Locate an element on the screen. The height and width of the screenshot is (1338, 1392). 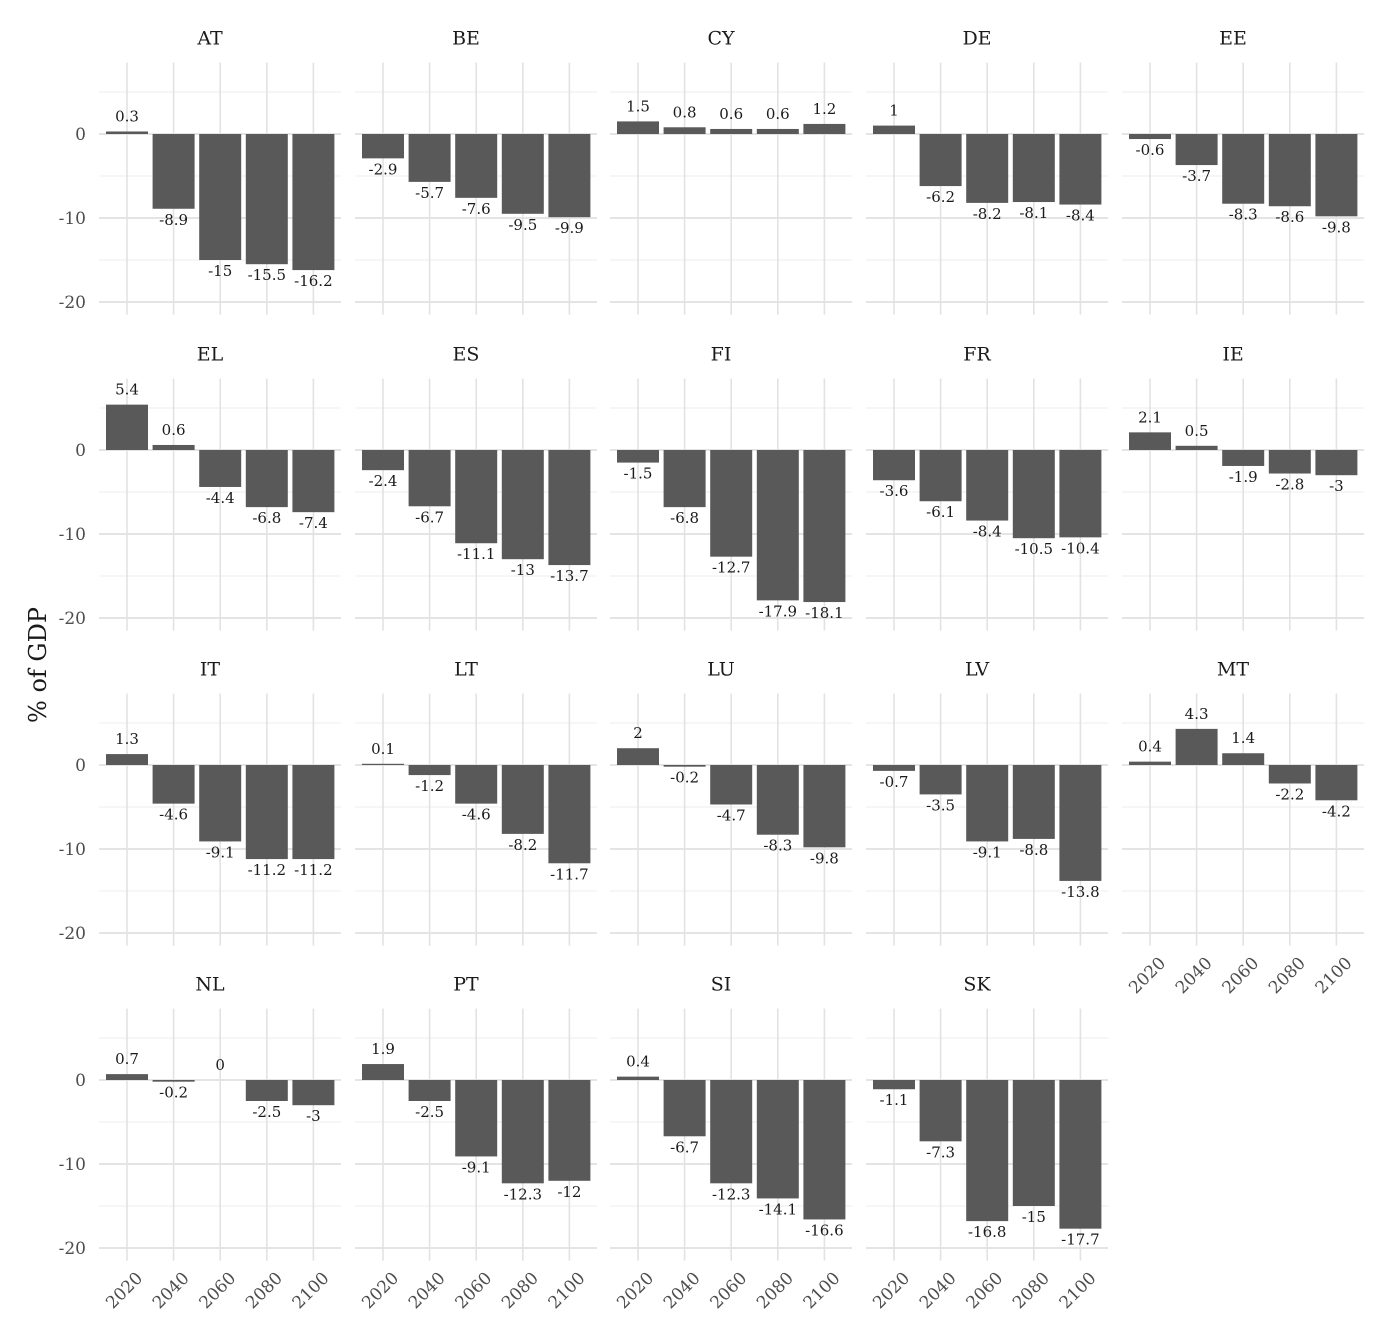
data-label: -12.3 is located at coordinates (731, 1194).